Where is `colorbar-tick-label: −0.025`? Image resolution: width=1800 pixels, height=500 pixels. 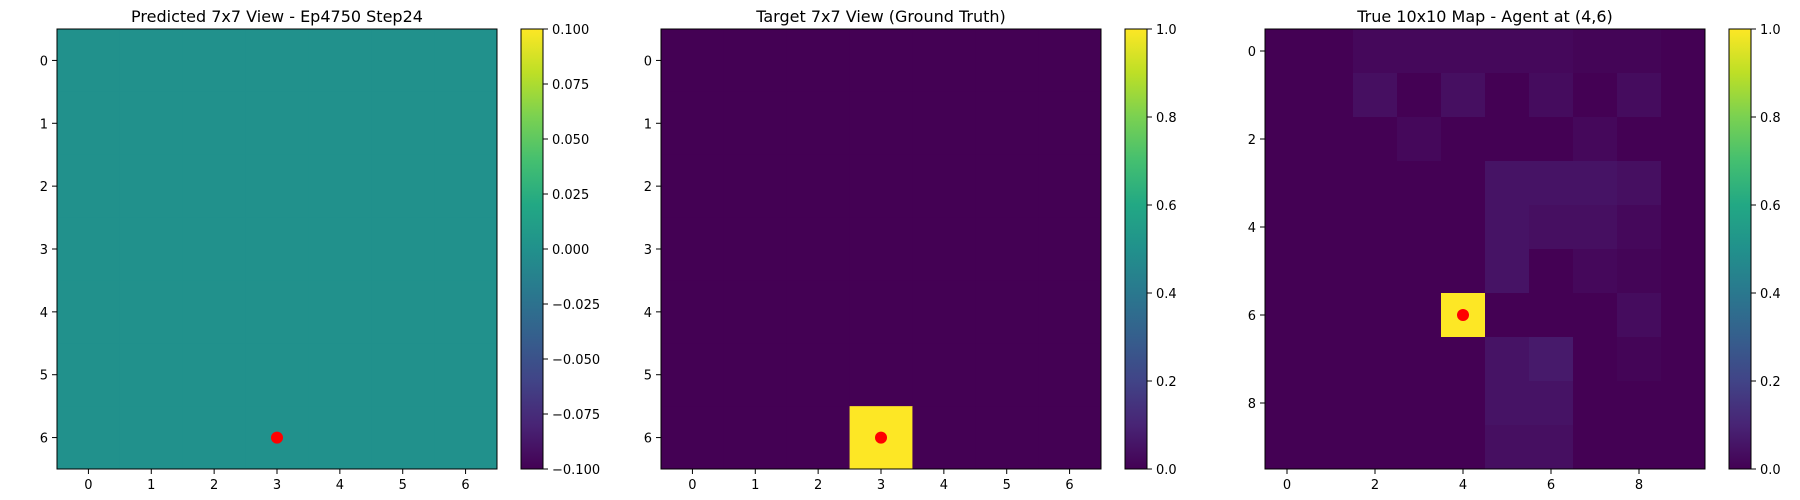
colorbar-tick-label: −0.025 is located at coordinates (576, 305).